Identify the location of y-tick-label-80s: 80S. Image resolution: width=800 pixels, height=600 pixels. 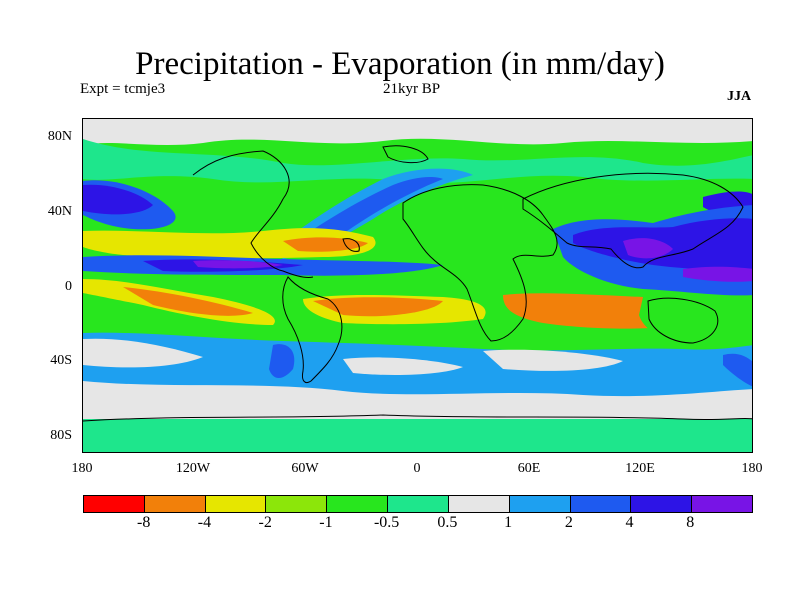
(61, 435).